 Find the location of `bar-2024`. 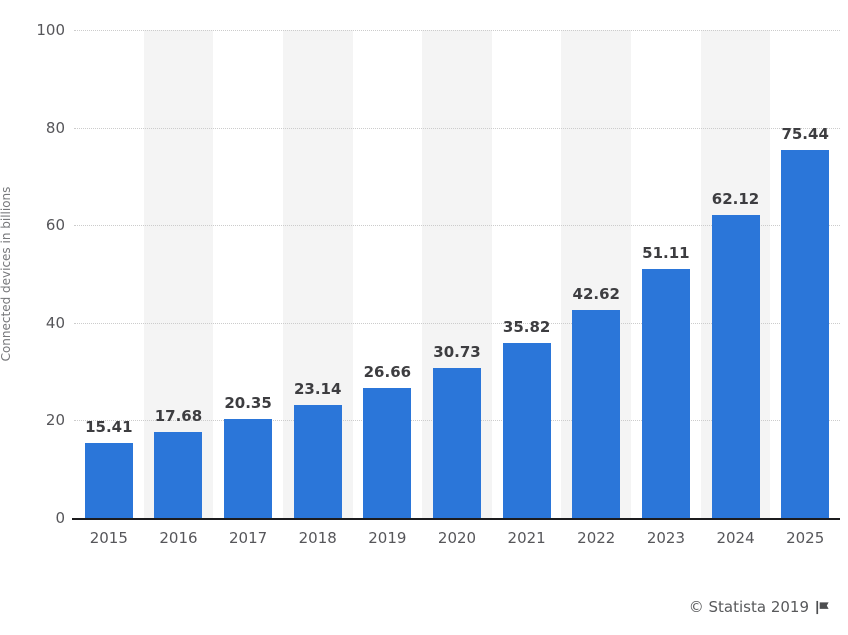

bar-2024 is located at coordinates (735, 366).